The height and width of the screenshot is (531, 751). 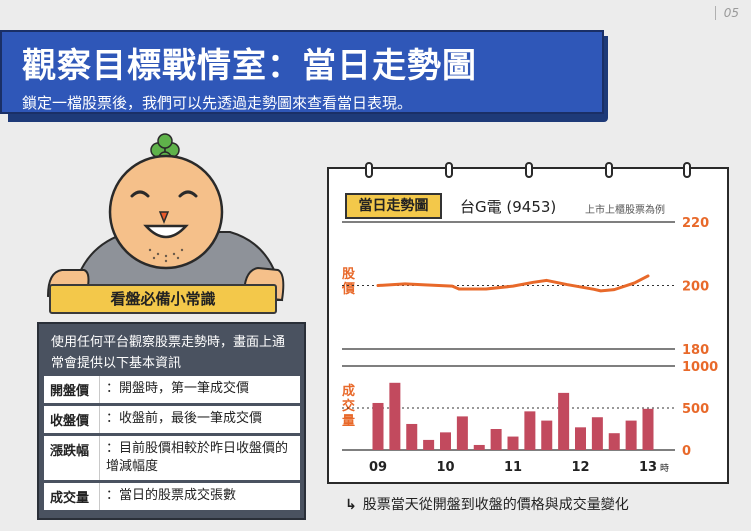 I want to click on mascot-eye-right, so click(x=188, y=194).